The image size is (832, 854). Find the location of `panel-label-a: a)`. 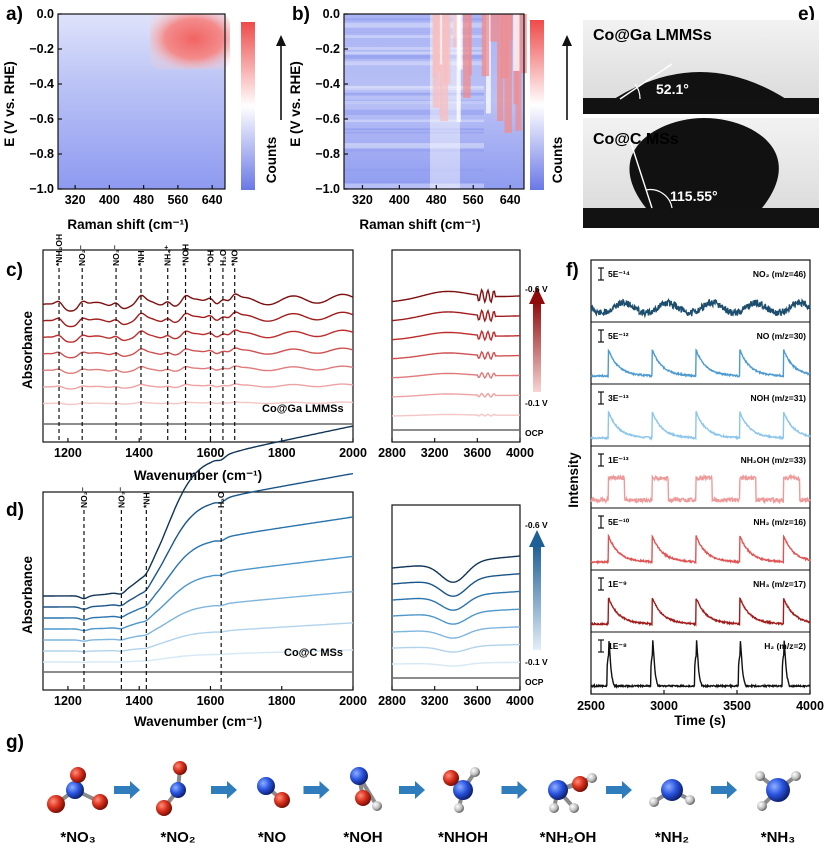

panel-label-a: a) is located at coordinates (14, 14).